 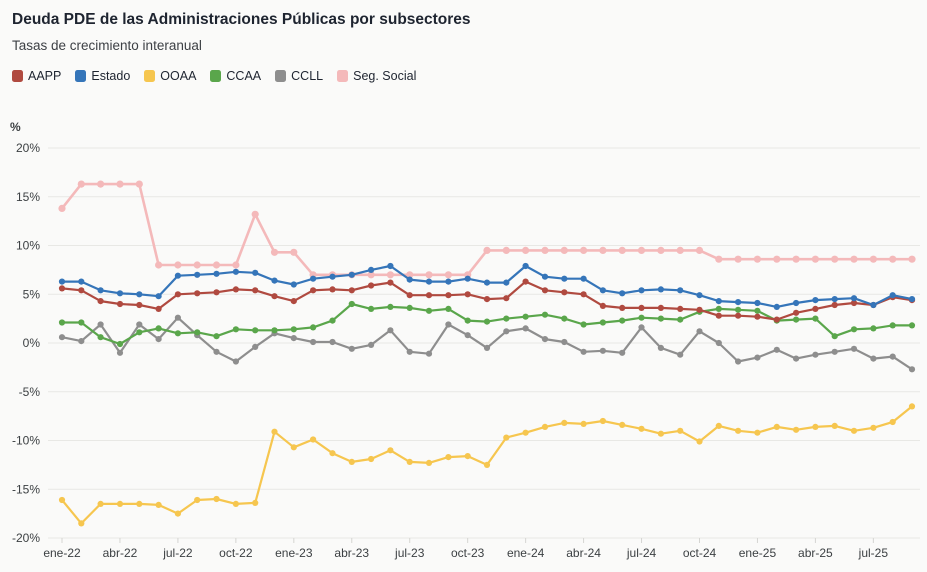 I want to click on legend-swatch-aapp, so click(x=17, y=76).